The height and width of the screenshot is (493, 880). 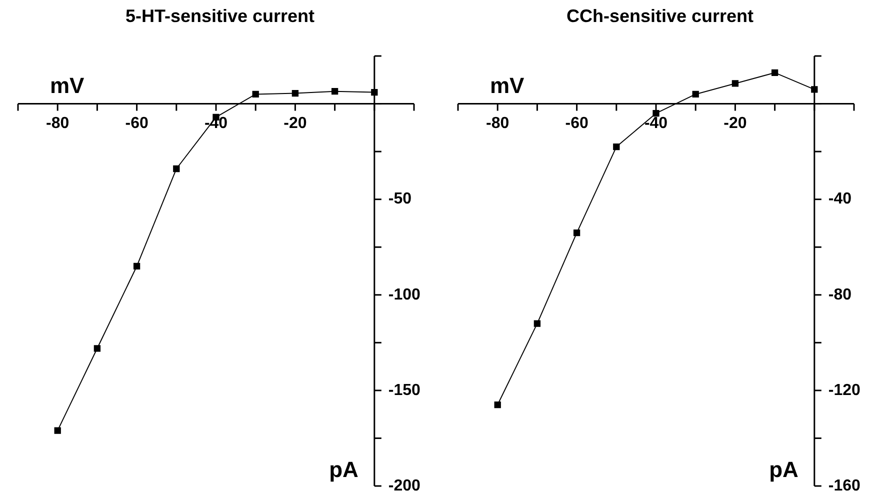 What do you see at coordinates (404, 485) in the screenshot?
I see `y-tick-label: -200` at bounding box center [404, 485].